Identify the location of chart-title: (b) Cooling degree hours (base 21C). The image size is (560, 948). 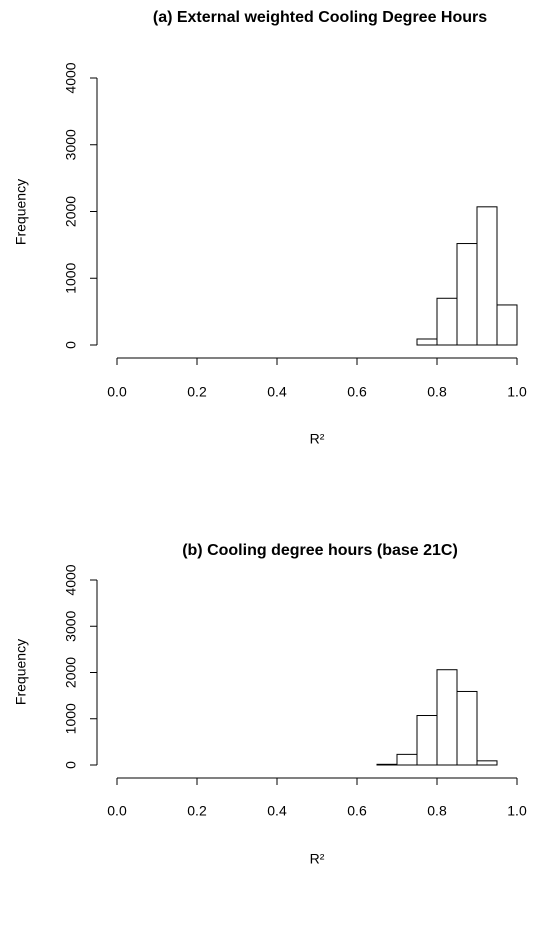
(320, 550).